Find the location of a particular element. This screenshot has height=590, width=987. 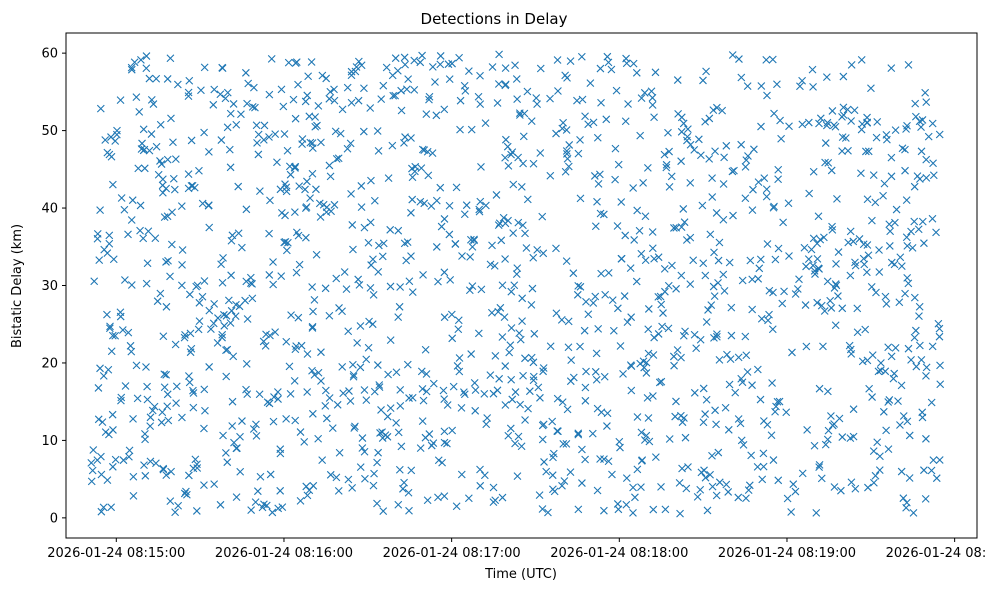

y-tick-label: 40 is located at coordinates (49, 209).